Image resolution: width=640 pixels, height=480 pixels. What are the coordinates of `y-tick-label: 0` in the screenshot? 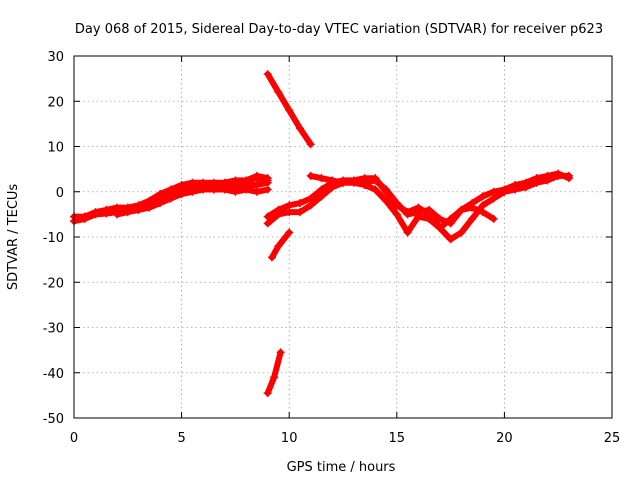 It's located at (60, 193).